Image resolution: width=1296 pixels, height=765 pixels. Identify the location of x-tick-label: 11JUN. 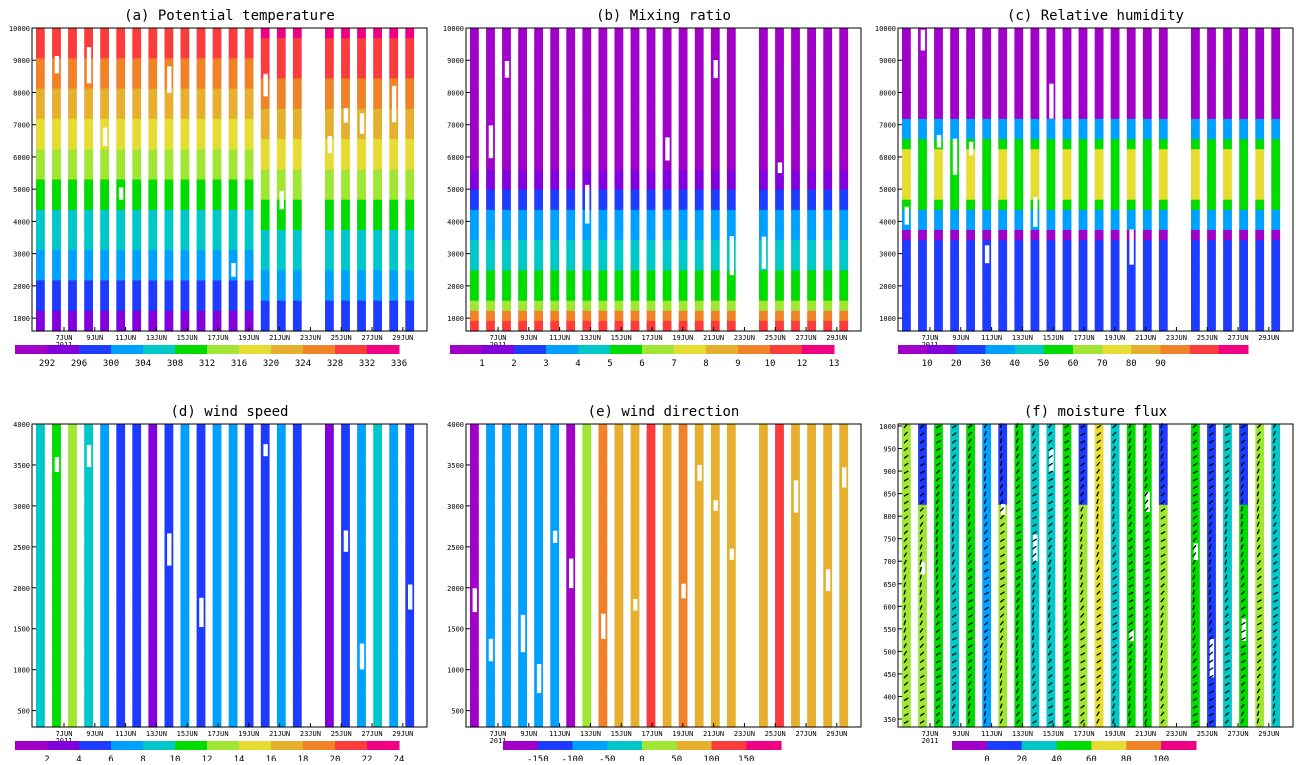
(559, 734).